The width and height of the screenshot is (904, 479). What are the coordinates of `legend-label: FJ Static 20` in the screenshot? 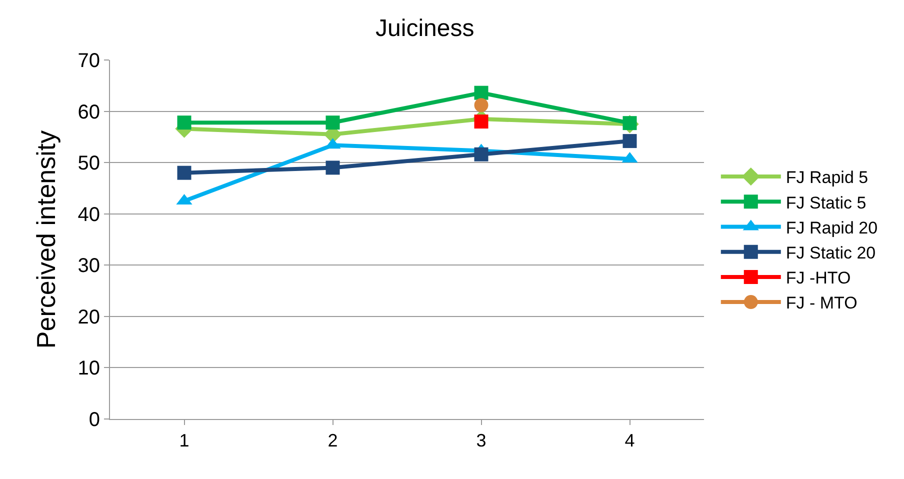 It's located at (831, 252).